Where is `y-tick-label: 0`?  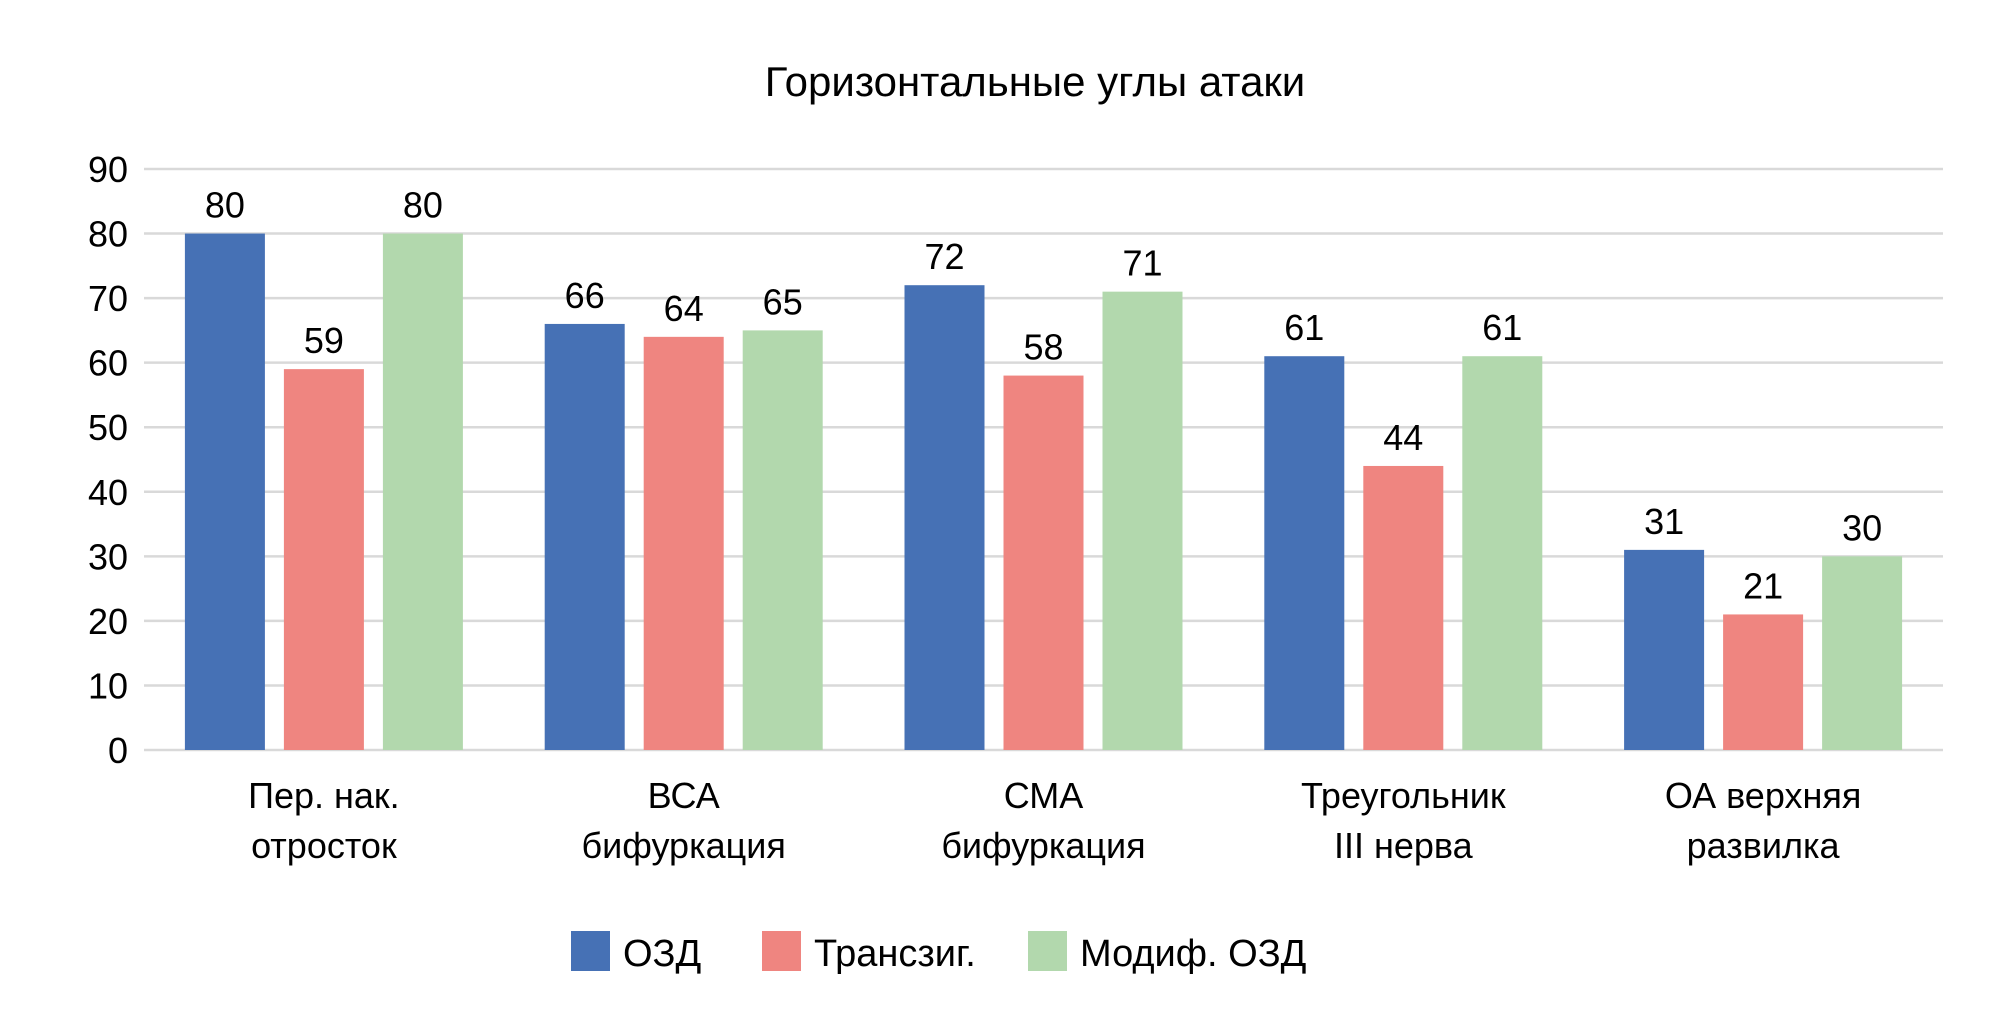 y-tick-label: 0 is located at coordinates (118, 750).